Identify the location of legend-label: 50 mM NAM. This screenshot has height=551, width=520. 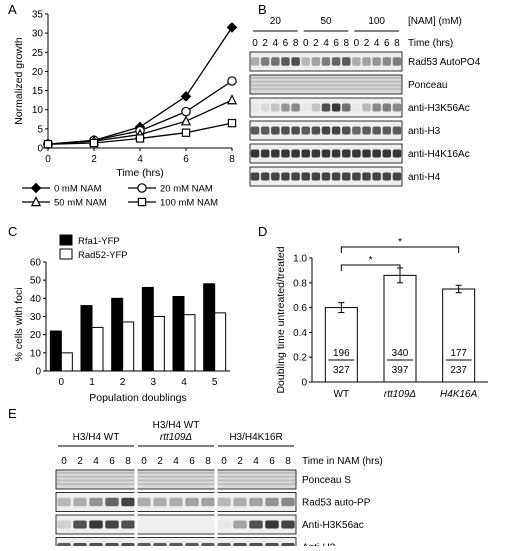
(80, 203).